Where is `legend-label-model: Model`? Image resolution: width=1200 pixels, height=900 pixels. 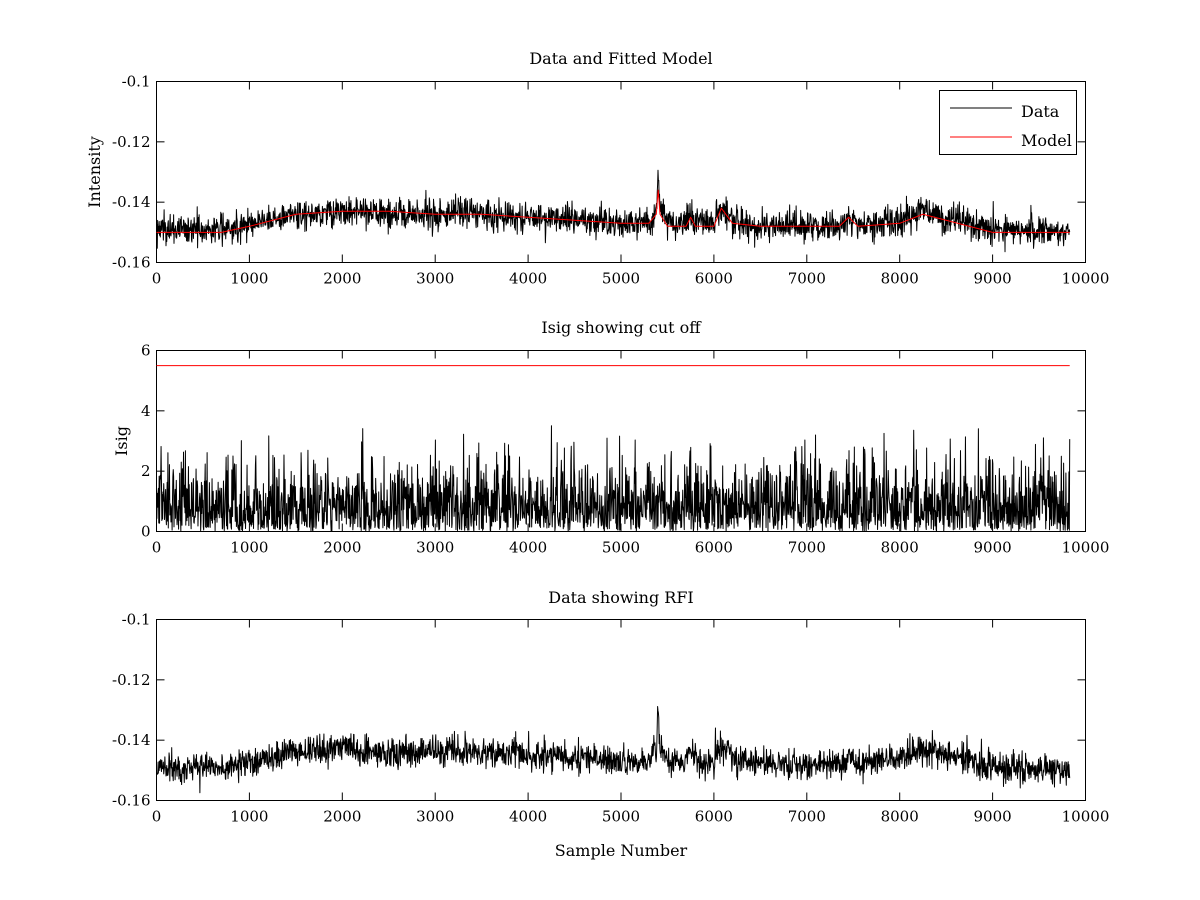 legend-label-model: Model is located at coordinates (1046, 140).